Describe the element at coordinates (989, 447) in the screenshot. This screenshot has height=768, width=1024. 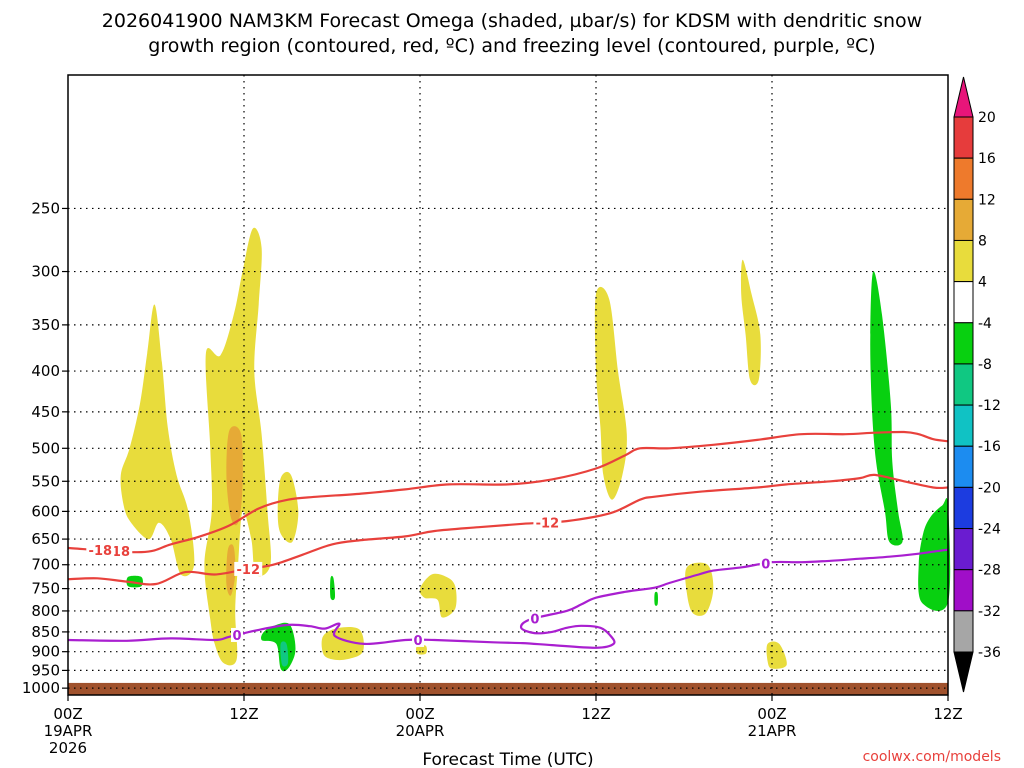
I see `colorbar-label-8: -16` at that location.